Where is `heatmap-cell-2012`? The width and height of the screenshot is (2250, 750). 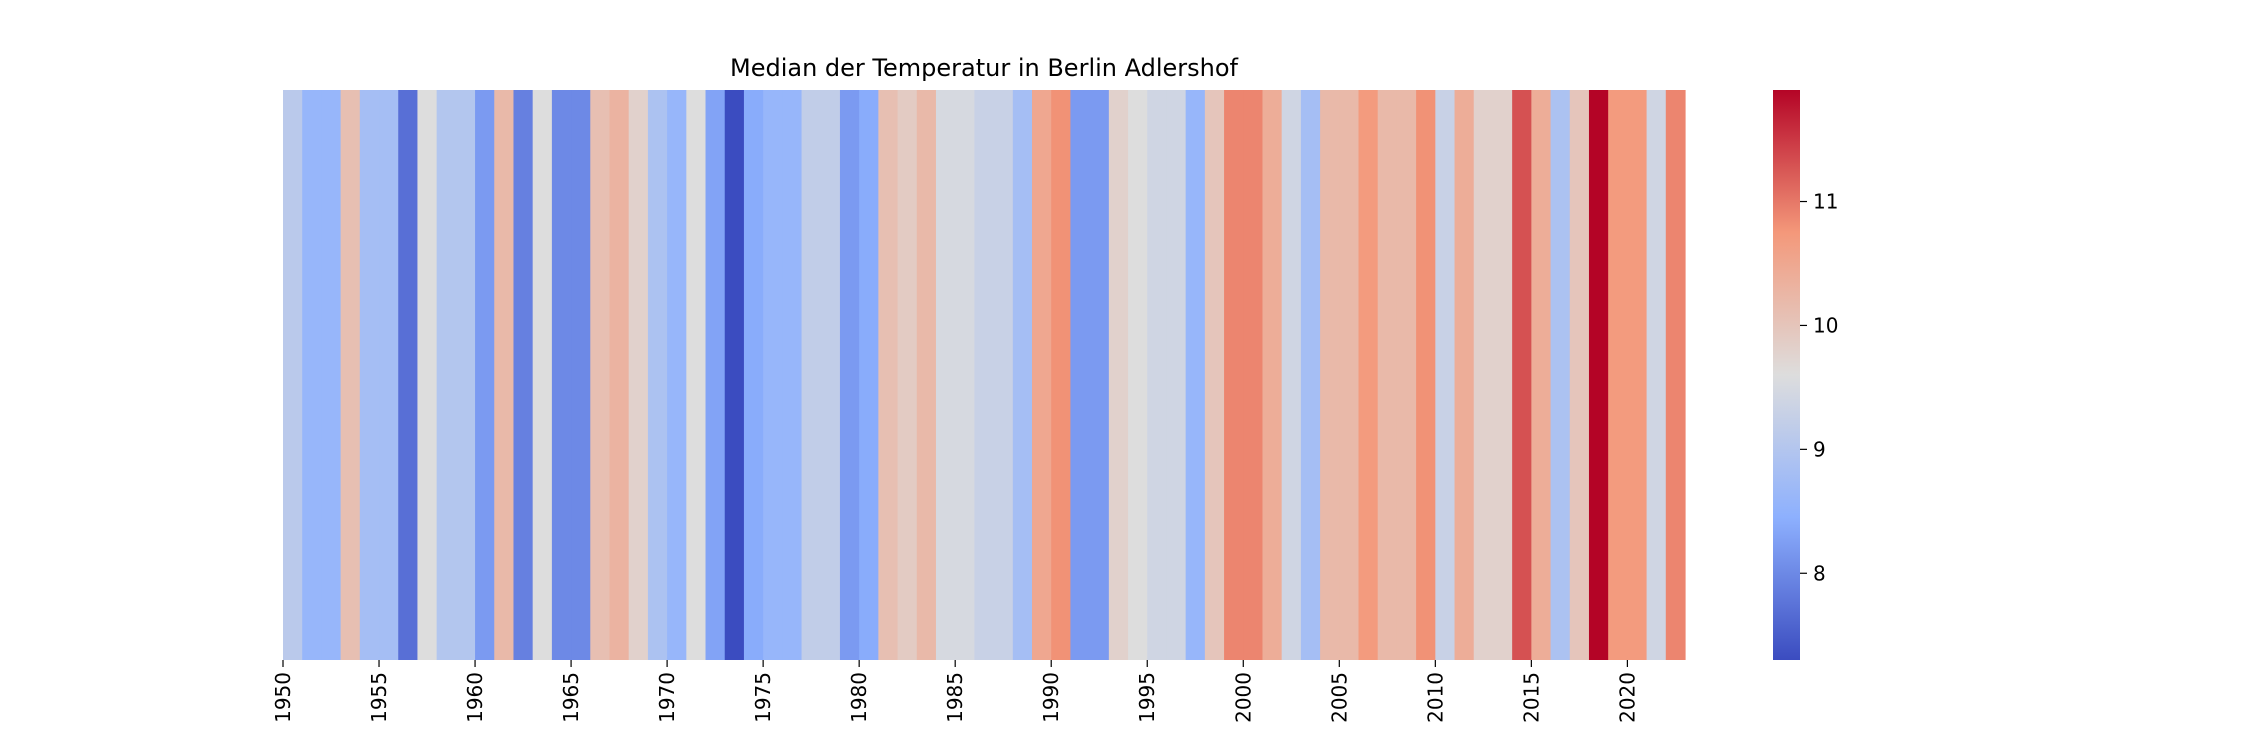
heatmap-cell-2012 is located at coordinates (1483, 375).